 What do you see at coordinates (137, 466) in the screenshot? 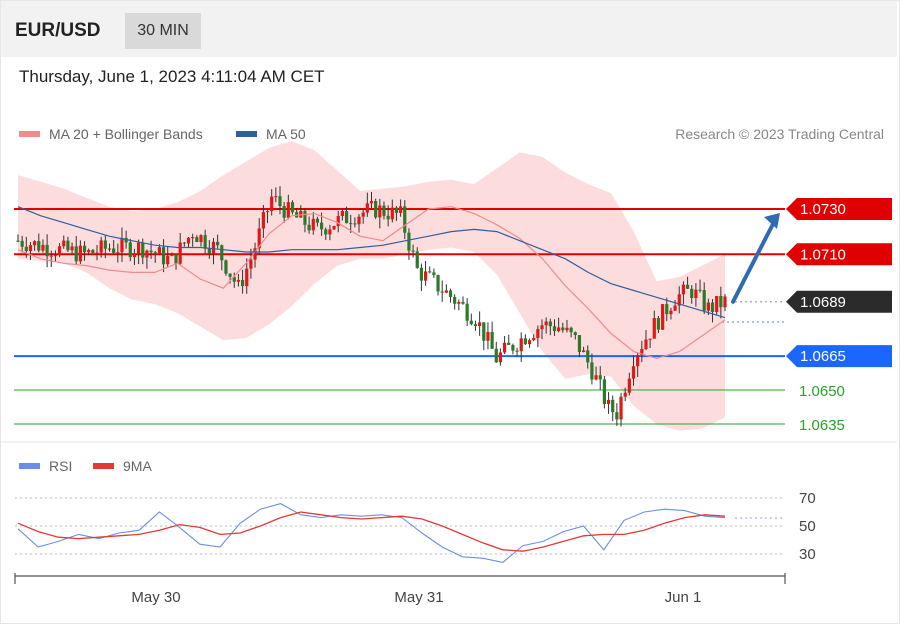
I see `legend-9ma-label: 9MA` at bounding box center [137, 466].